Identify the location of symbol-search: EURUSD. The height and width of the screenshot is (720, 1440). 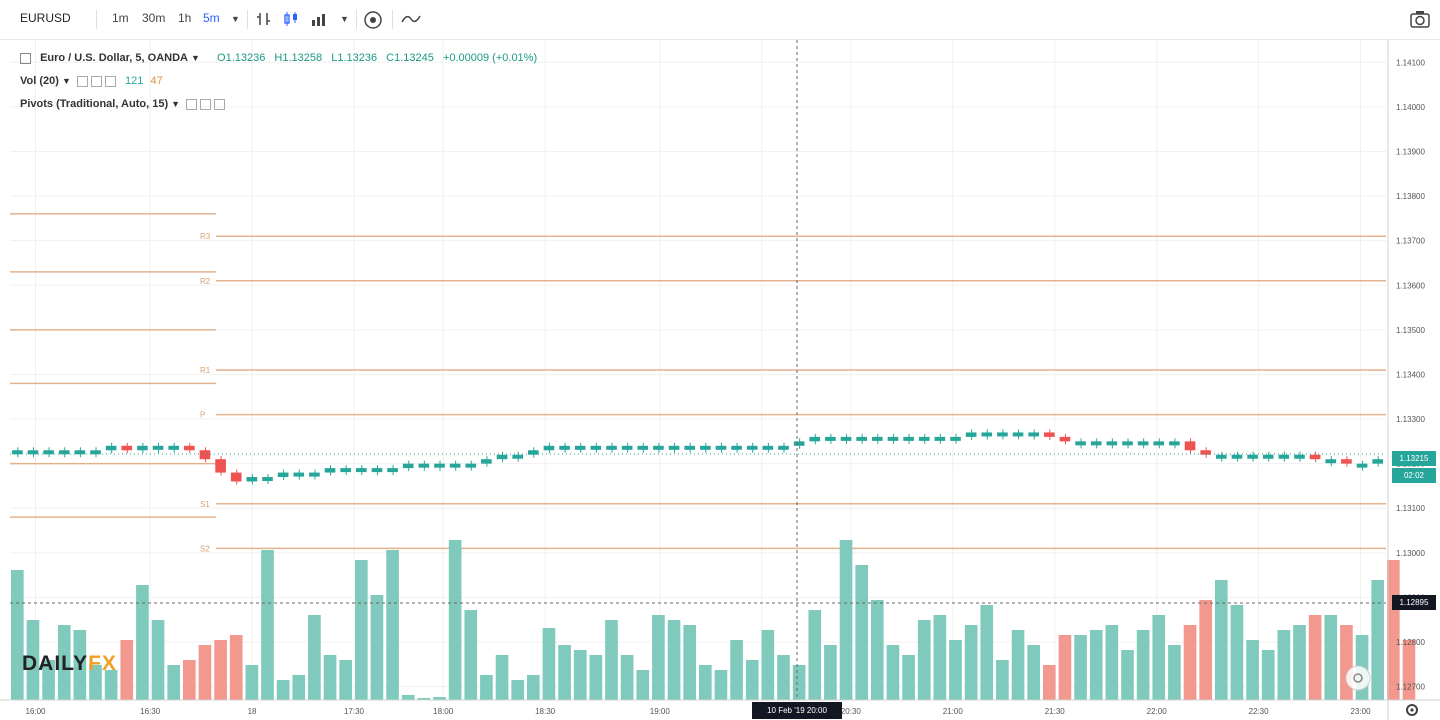
(45, 18).